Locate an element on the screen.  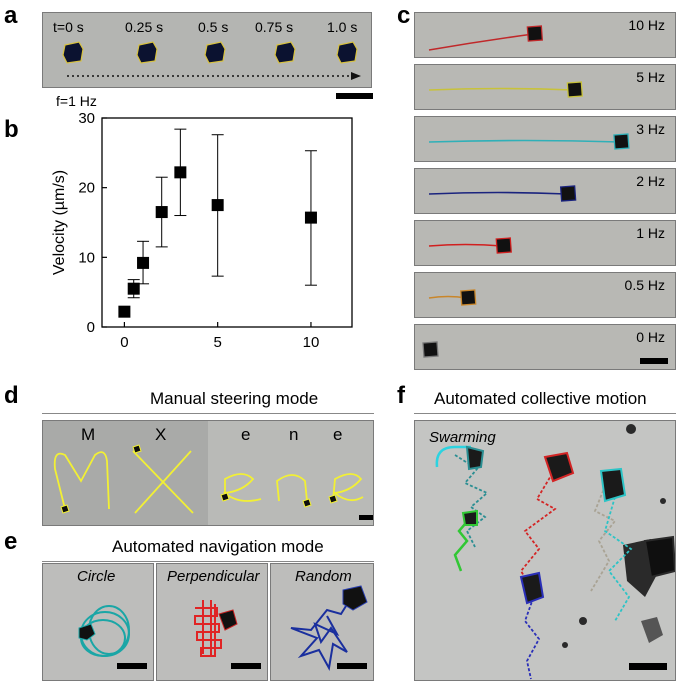
scale-bar-a is located at coordinates (354, 96).